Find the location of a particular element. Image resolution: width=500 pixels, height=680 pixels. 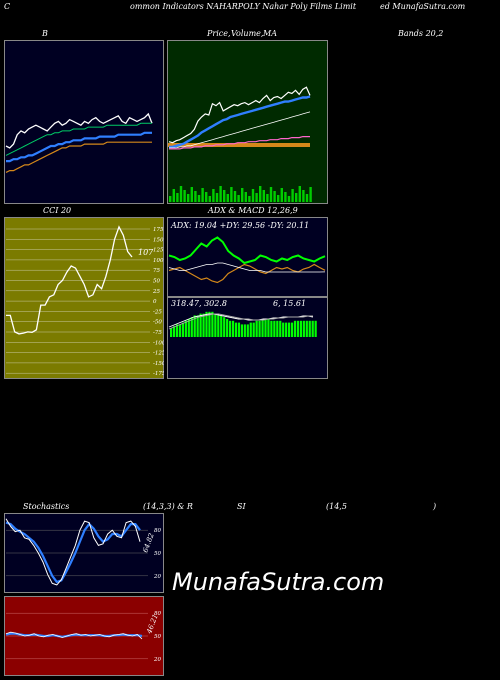

rsi-tick-label: 20 is located at coordinates (157, 660).